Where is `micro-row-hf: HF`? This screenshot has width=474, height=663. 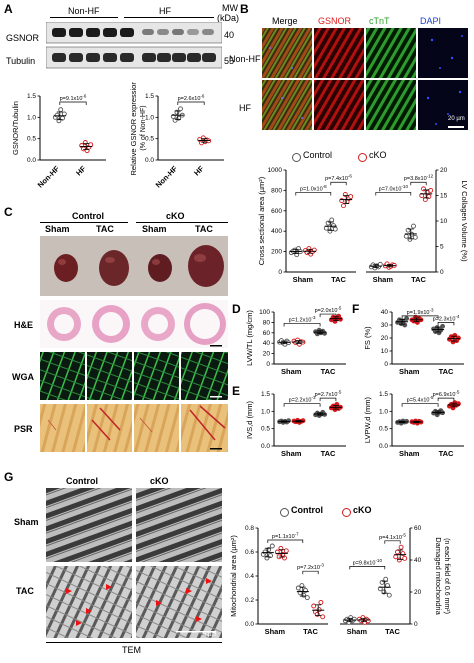
micro-row-hf: HF is located at coordinates (245, 108).